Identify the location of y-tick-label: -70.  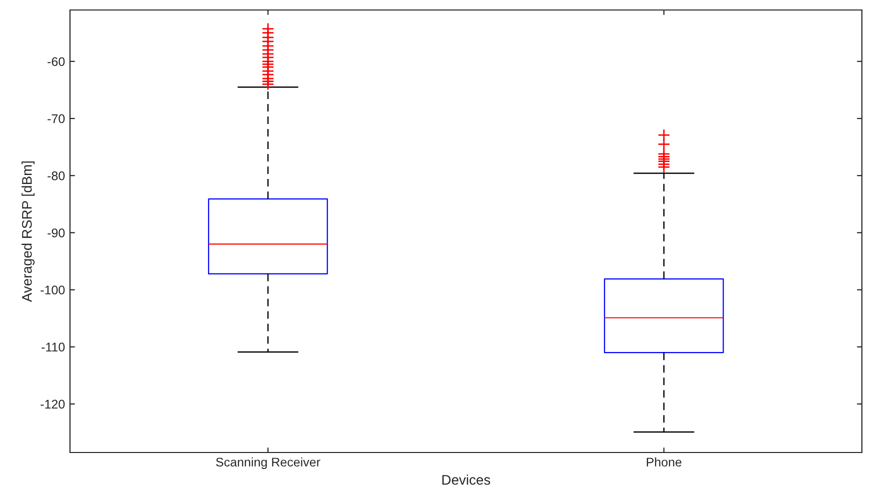
(56, 119).